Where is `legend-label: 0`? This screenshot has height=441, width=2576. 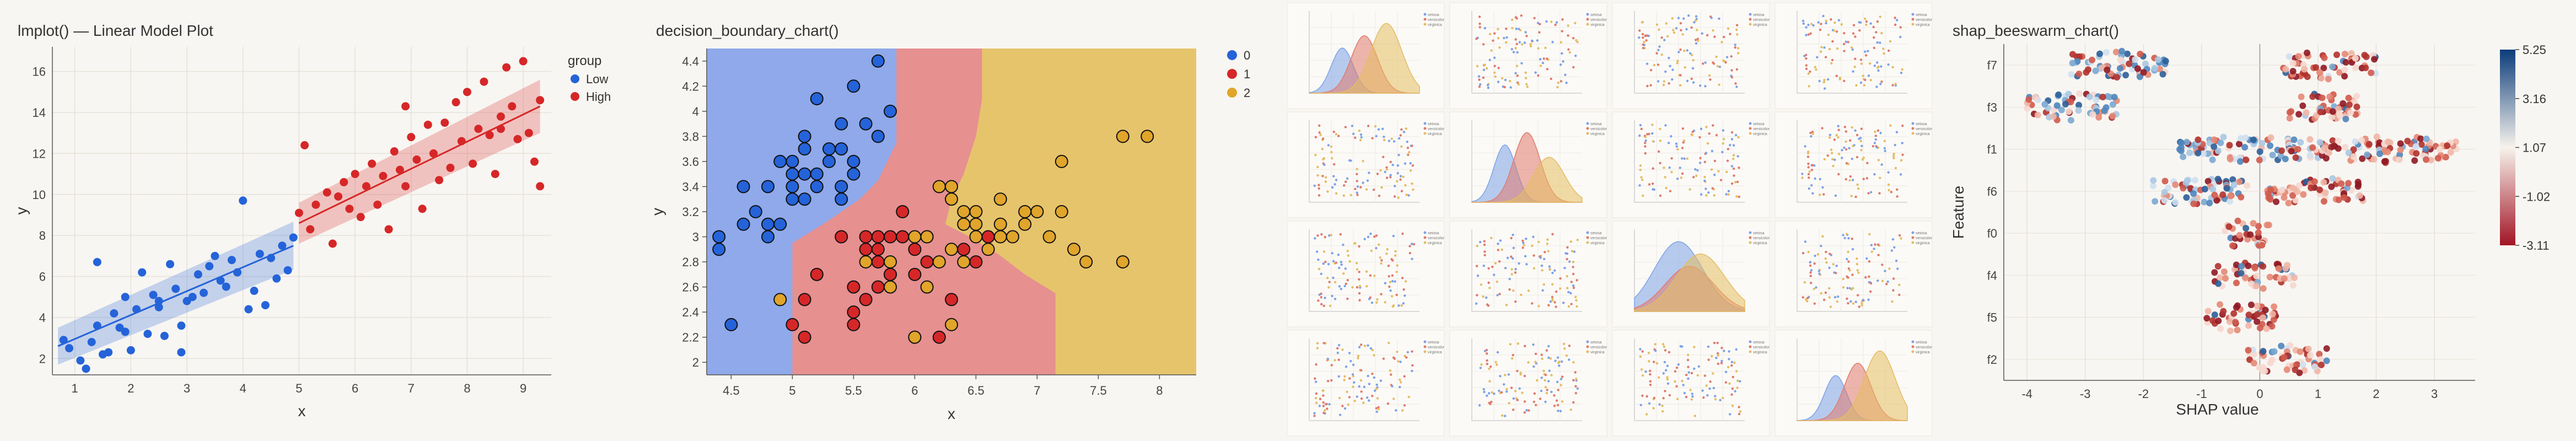
legend-label: 0 is located at coordinates (1247, 55).